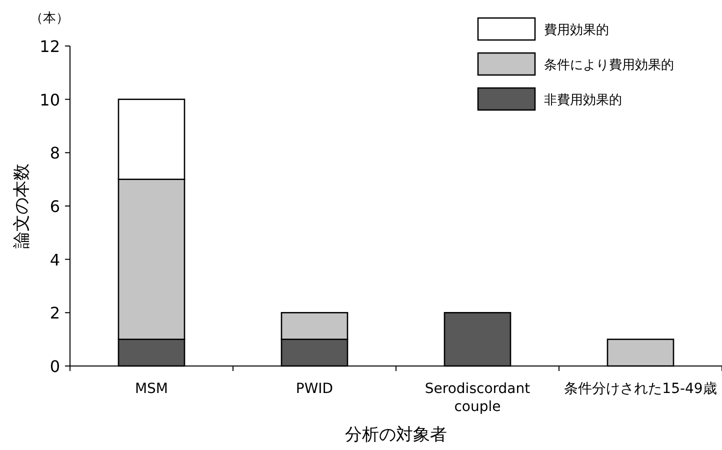  I want to click on y-tick-label: 2, so click(55, 313).